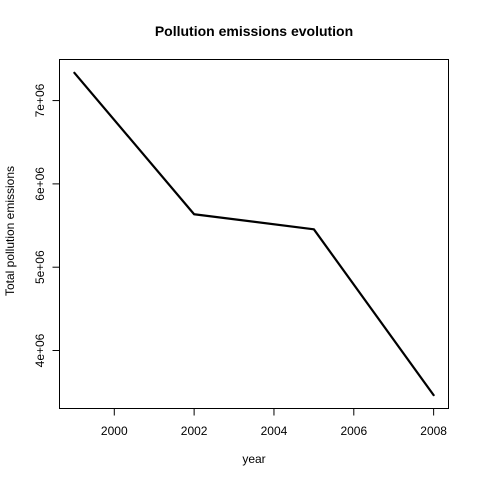 The height and width of the screenshot is (485, 480). What do you see at coordinates (40, 267) in the screenshot?
I see `y-tick-label: 5e+06` at bounding box center [40, 267].